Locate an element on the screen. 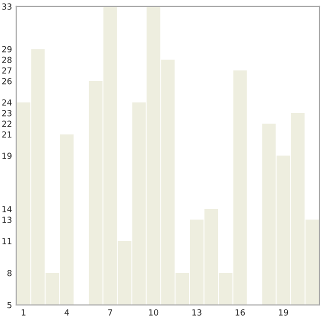  y-tick-label: 21 is located at coordinates (7, 134).